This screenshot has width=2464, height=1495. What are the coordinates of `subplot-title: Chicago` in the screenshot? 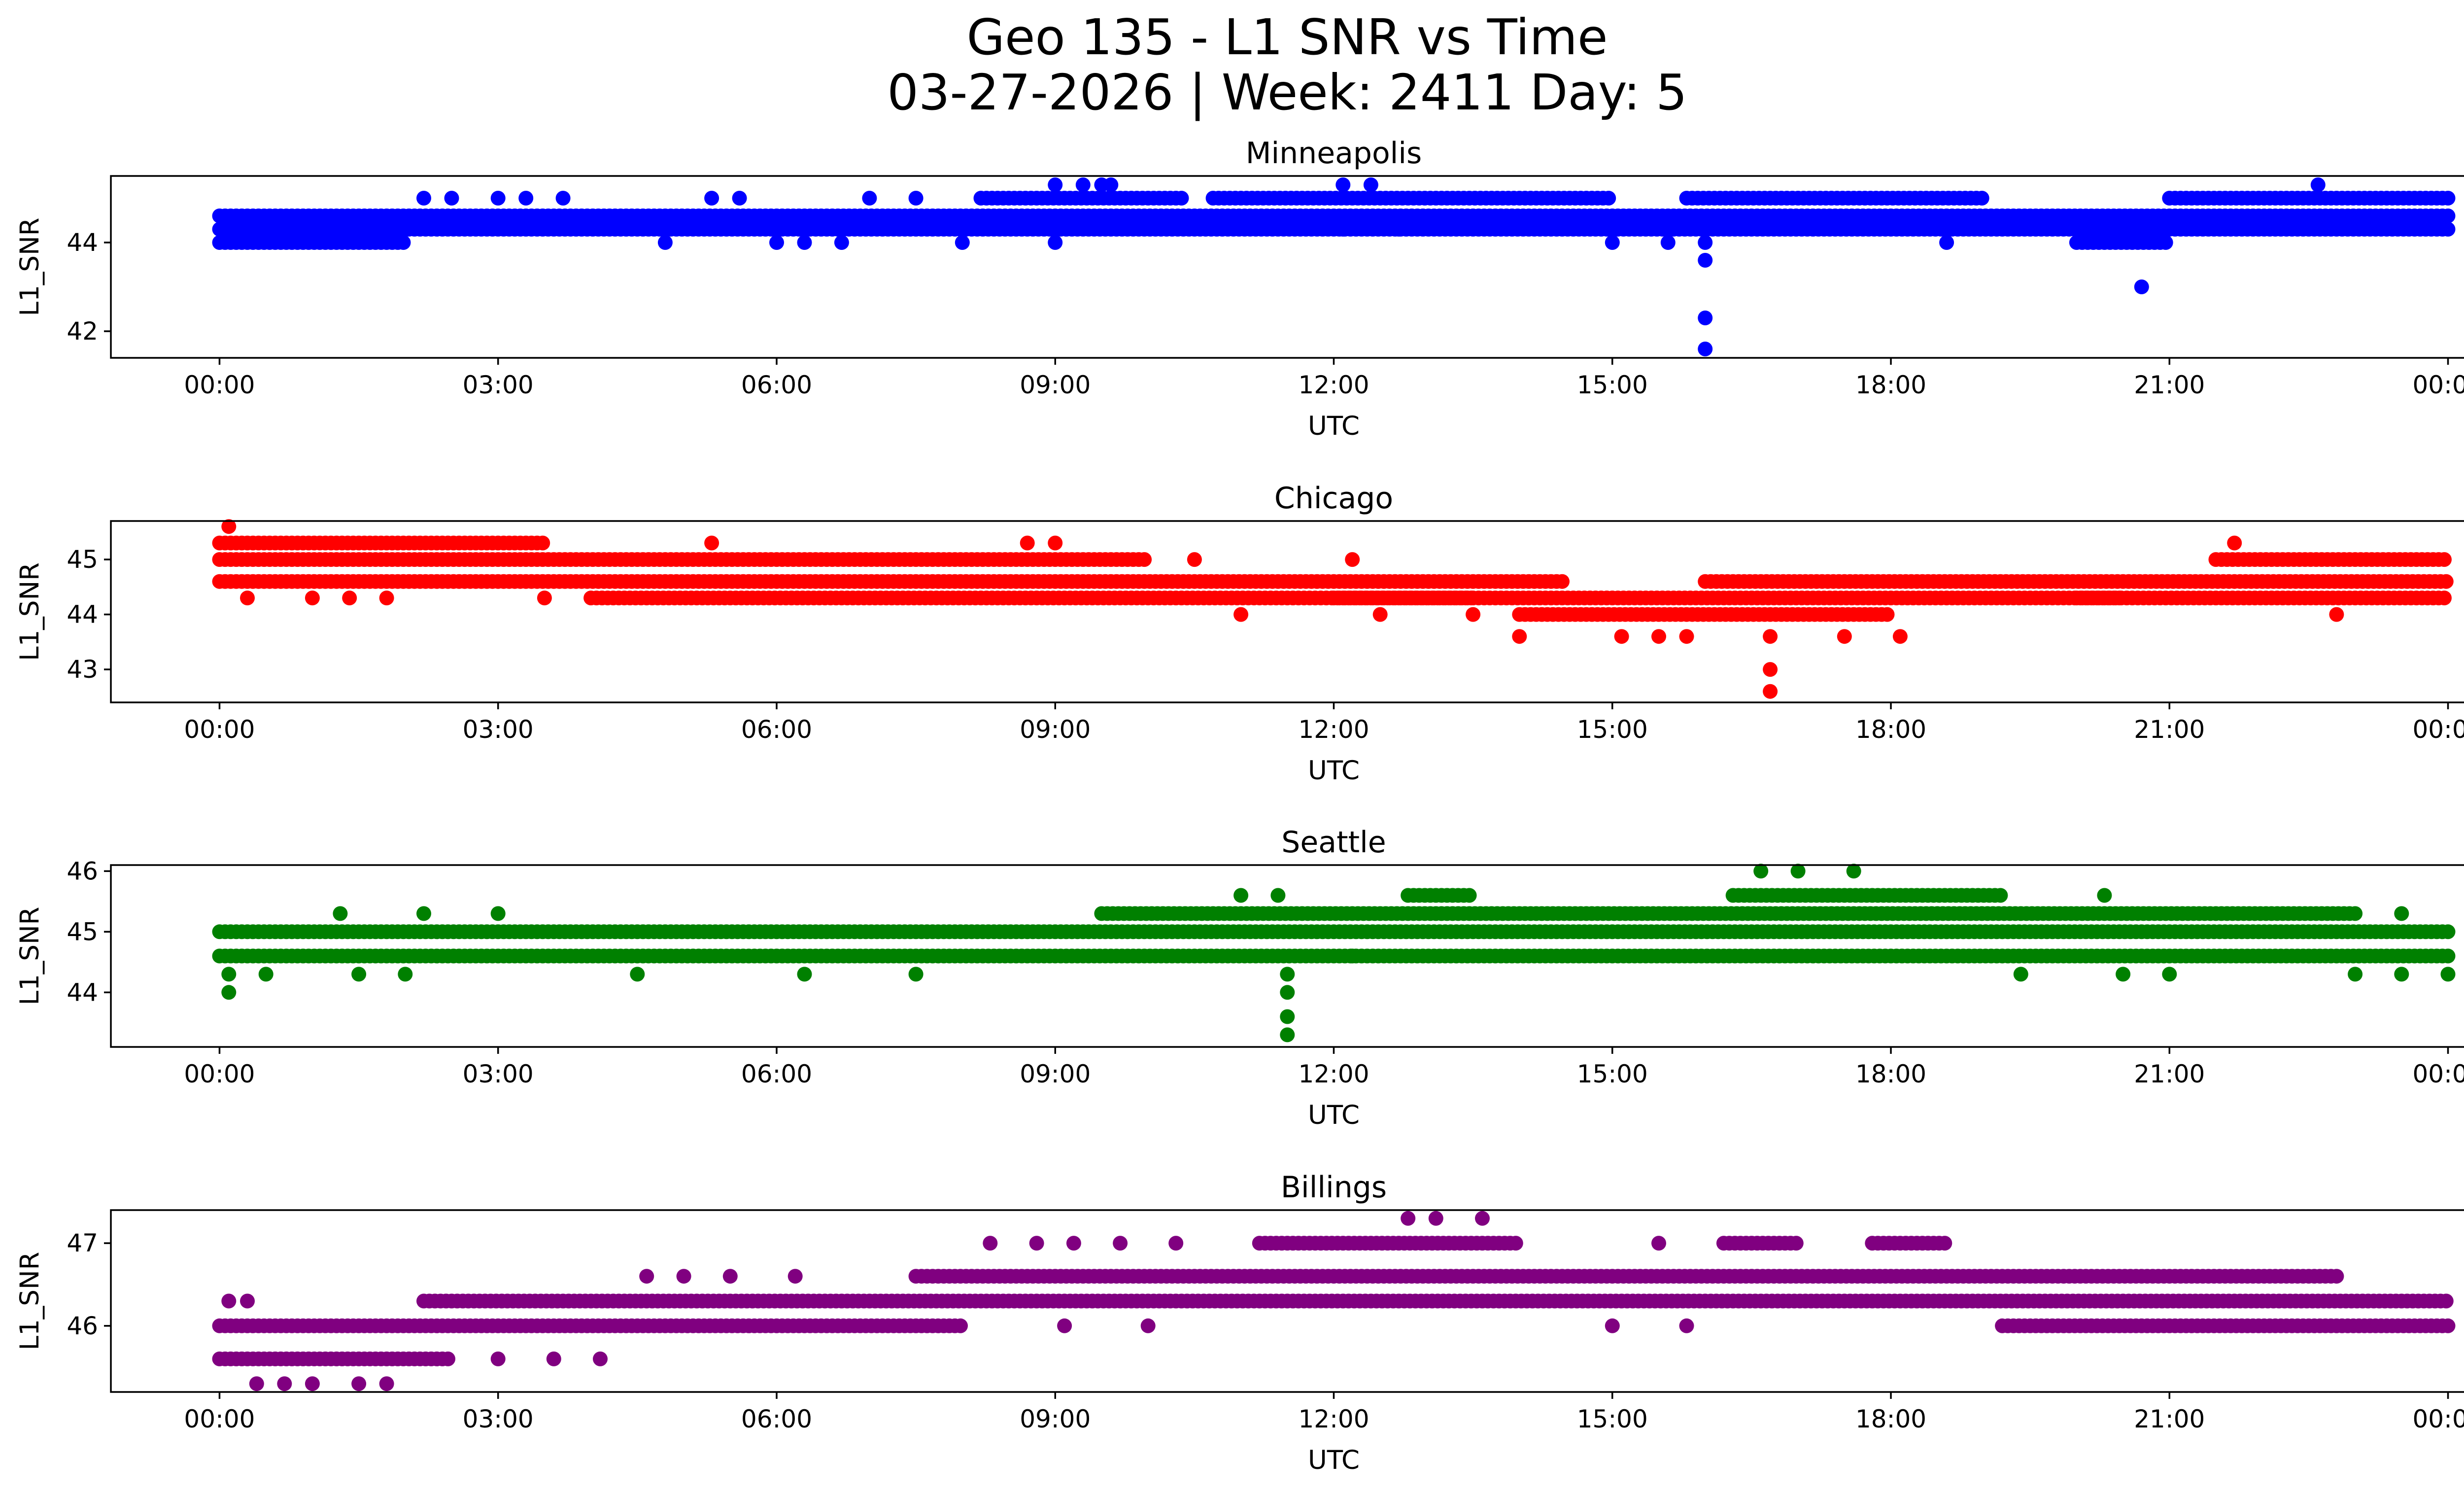 It's located at (1333, 498).